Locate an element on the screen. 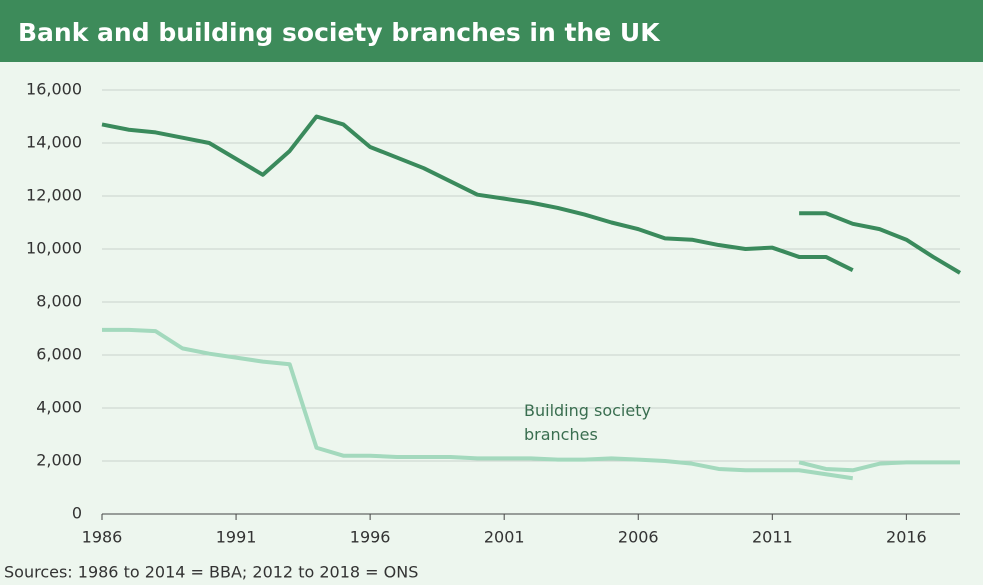 The height and width of the screenshot is (585, 983). y-tick-label: 12,000 is located at coordinates (54, 195).